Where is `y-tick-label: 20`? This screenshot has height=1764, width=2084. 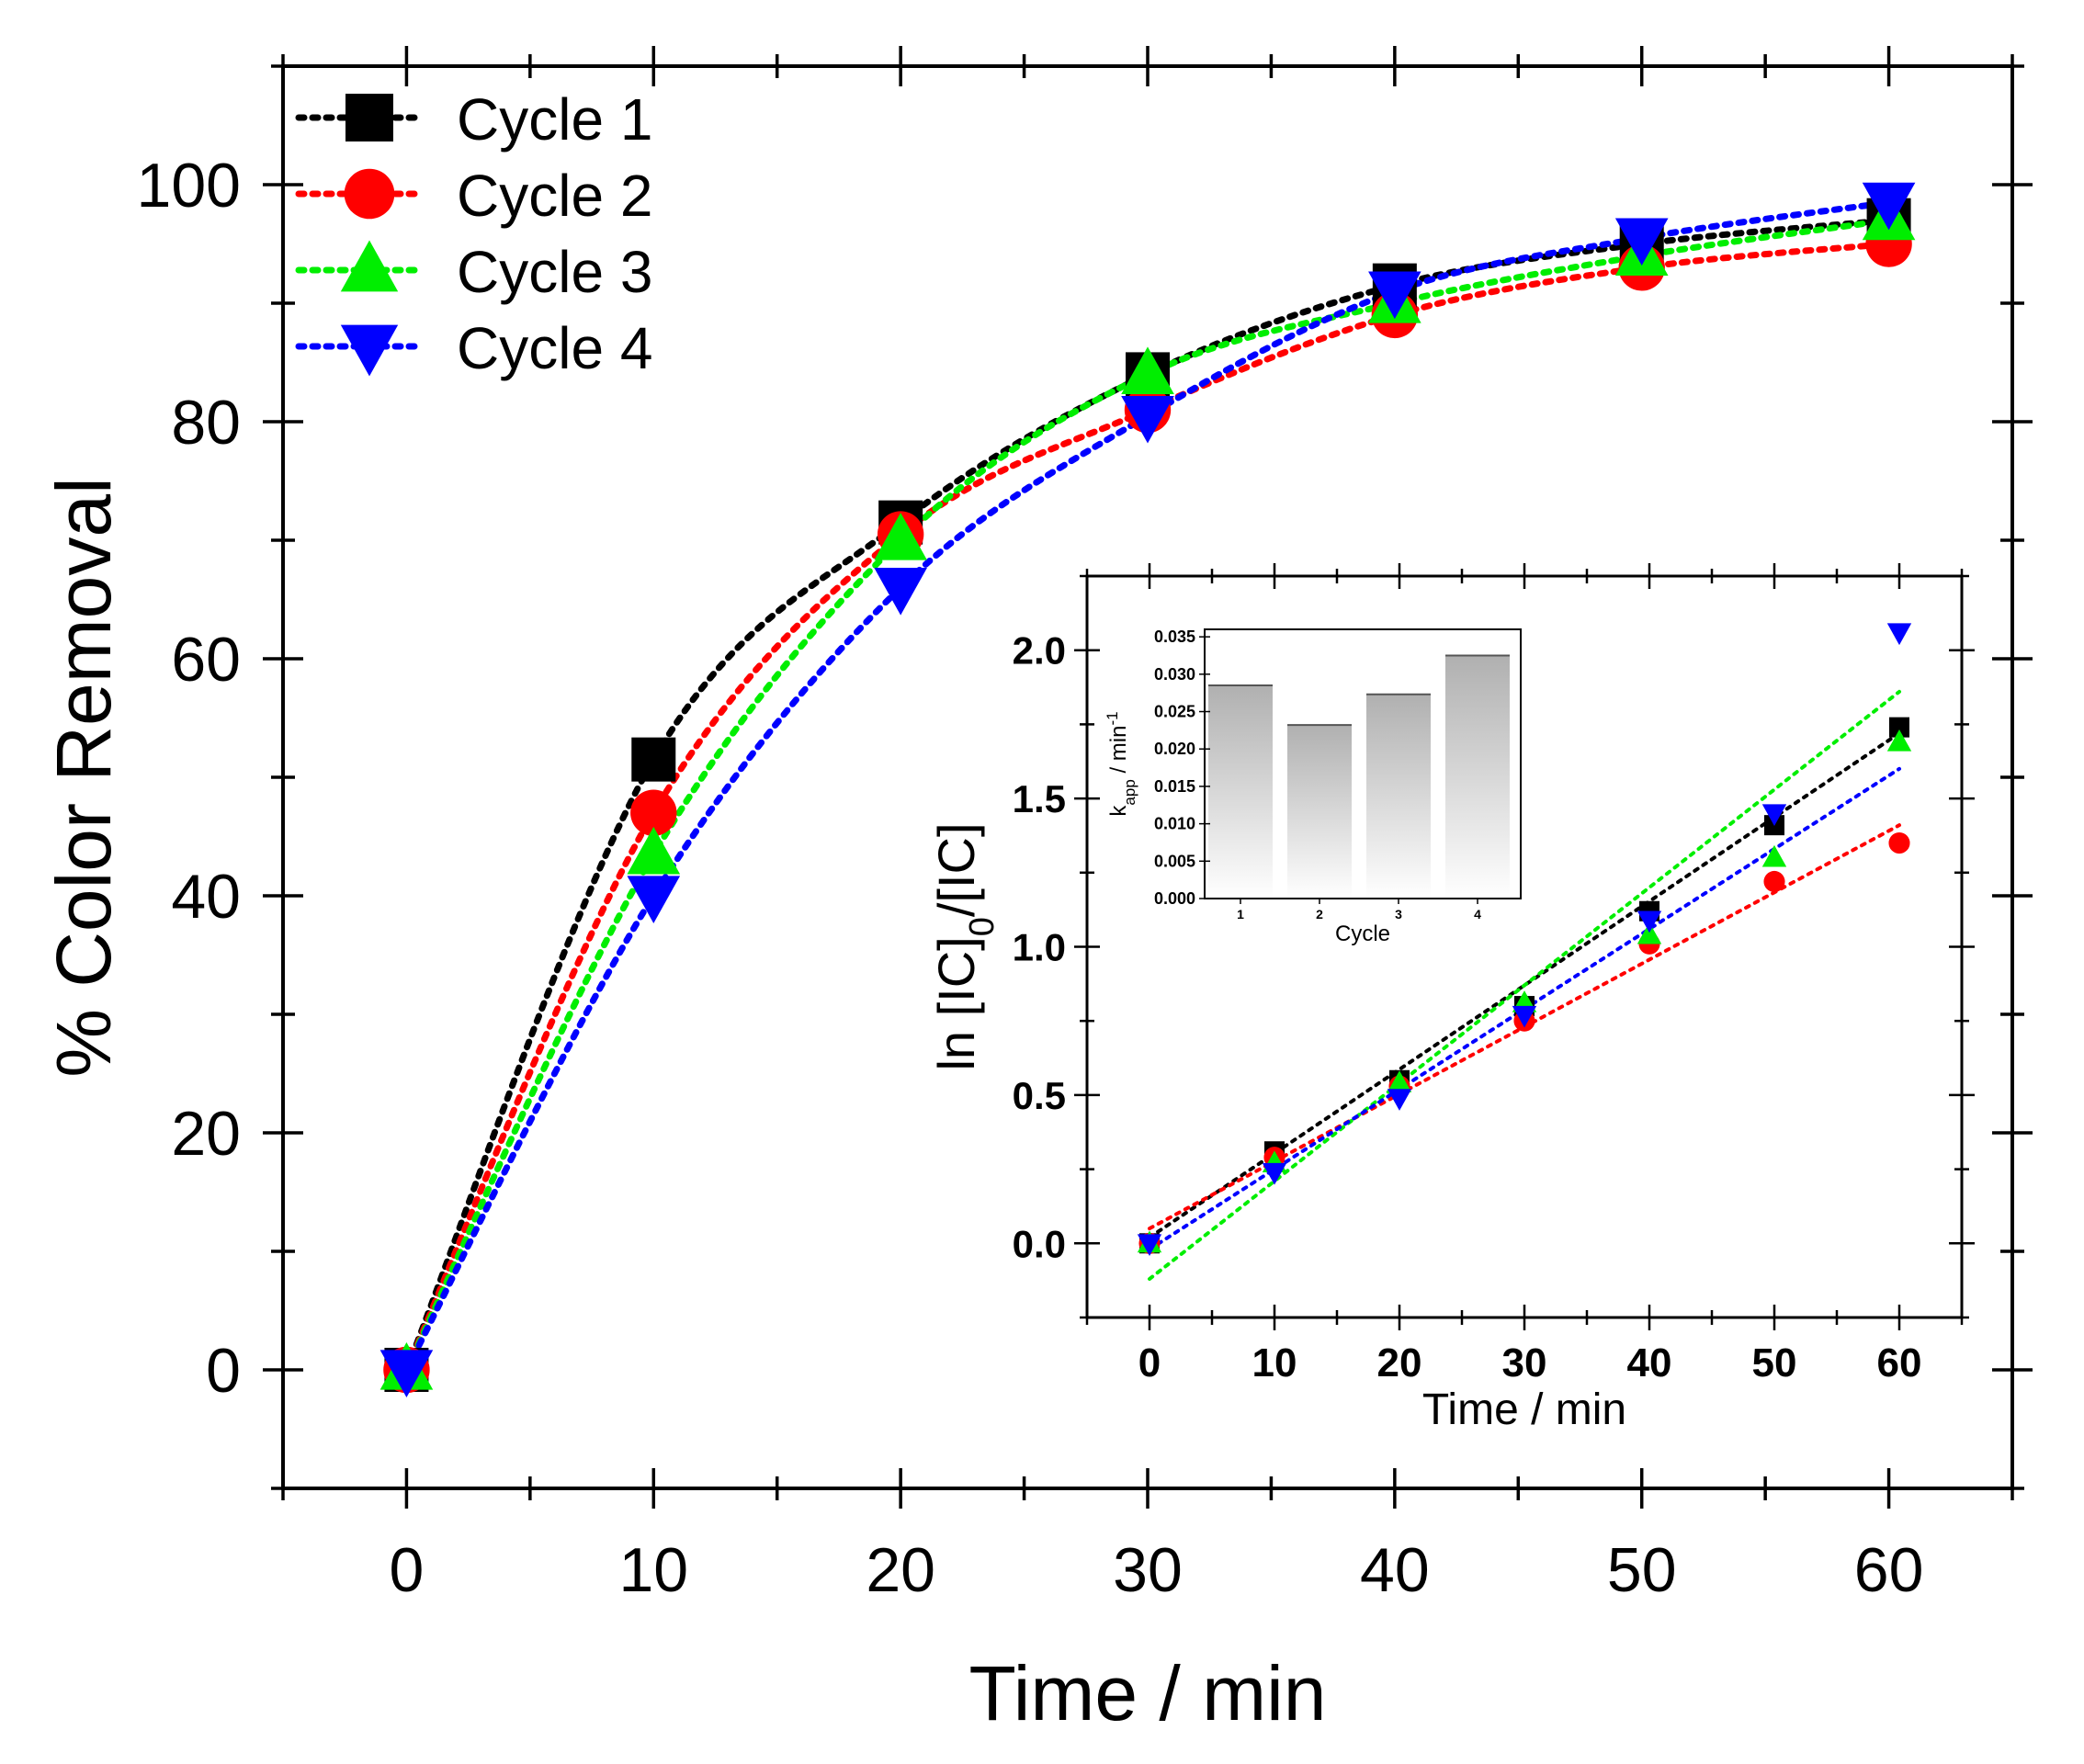 y-tick-label: 20 is located at coordinates (206, 1134).